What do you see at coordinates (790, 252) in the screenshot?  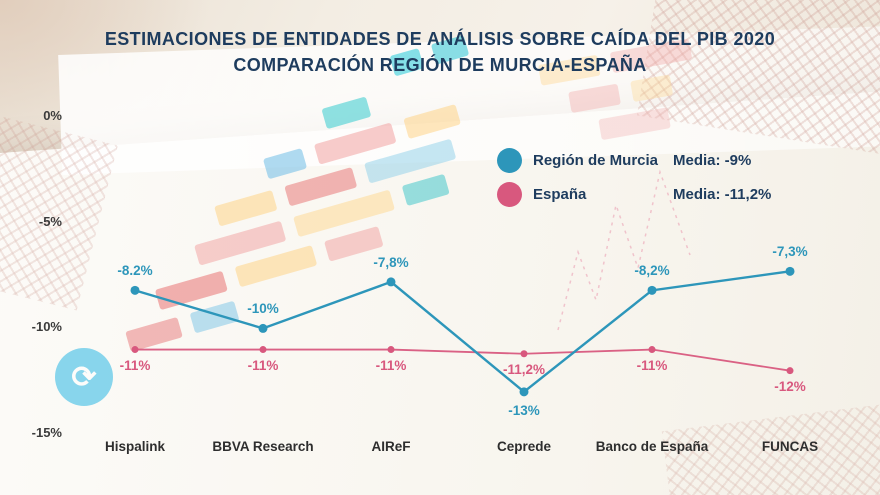 I see `murcia-value-funcas: -7,3%` at bounding box center [790, 252].